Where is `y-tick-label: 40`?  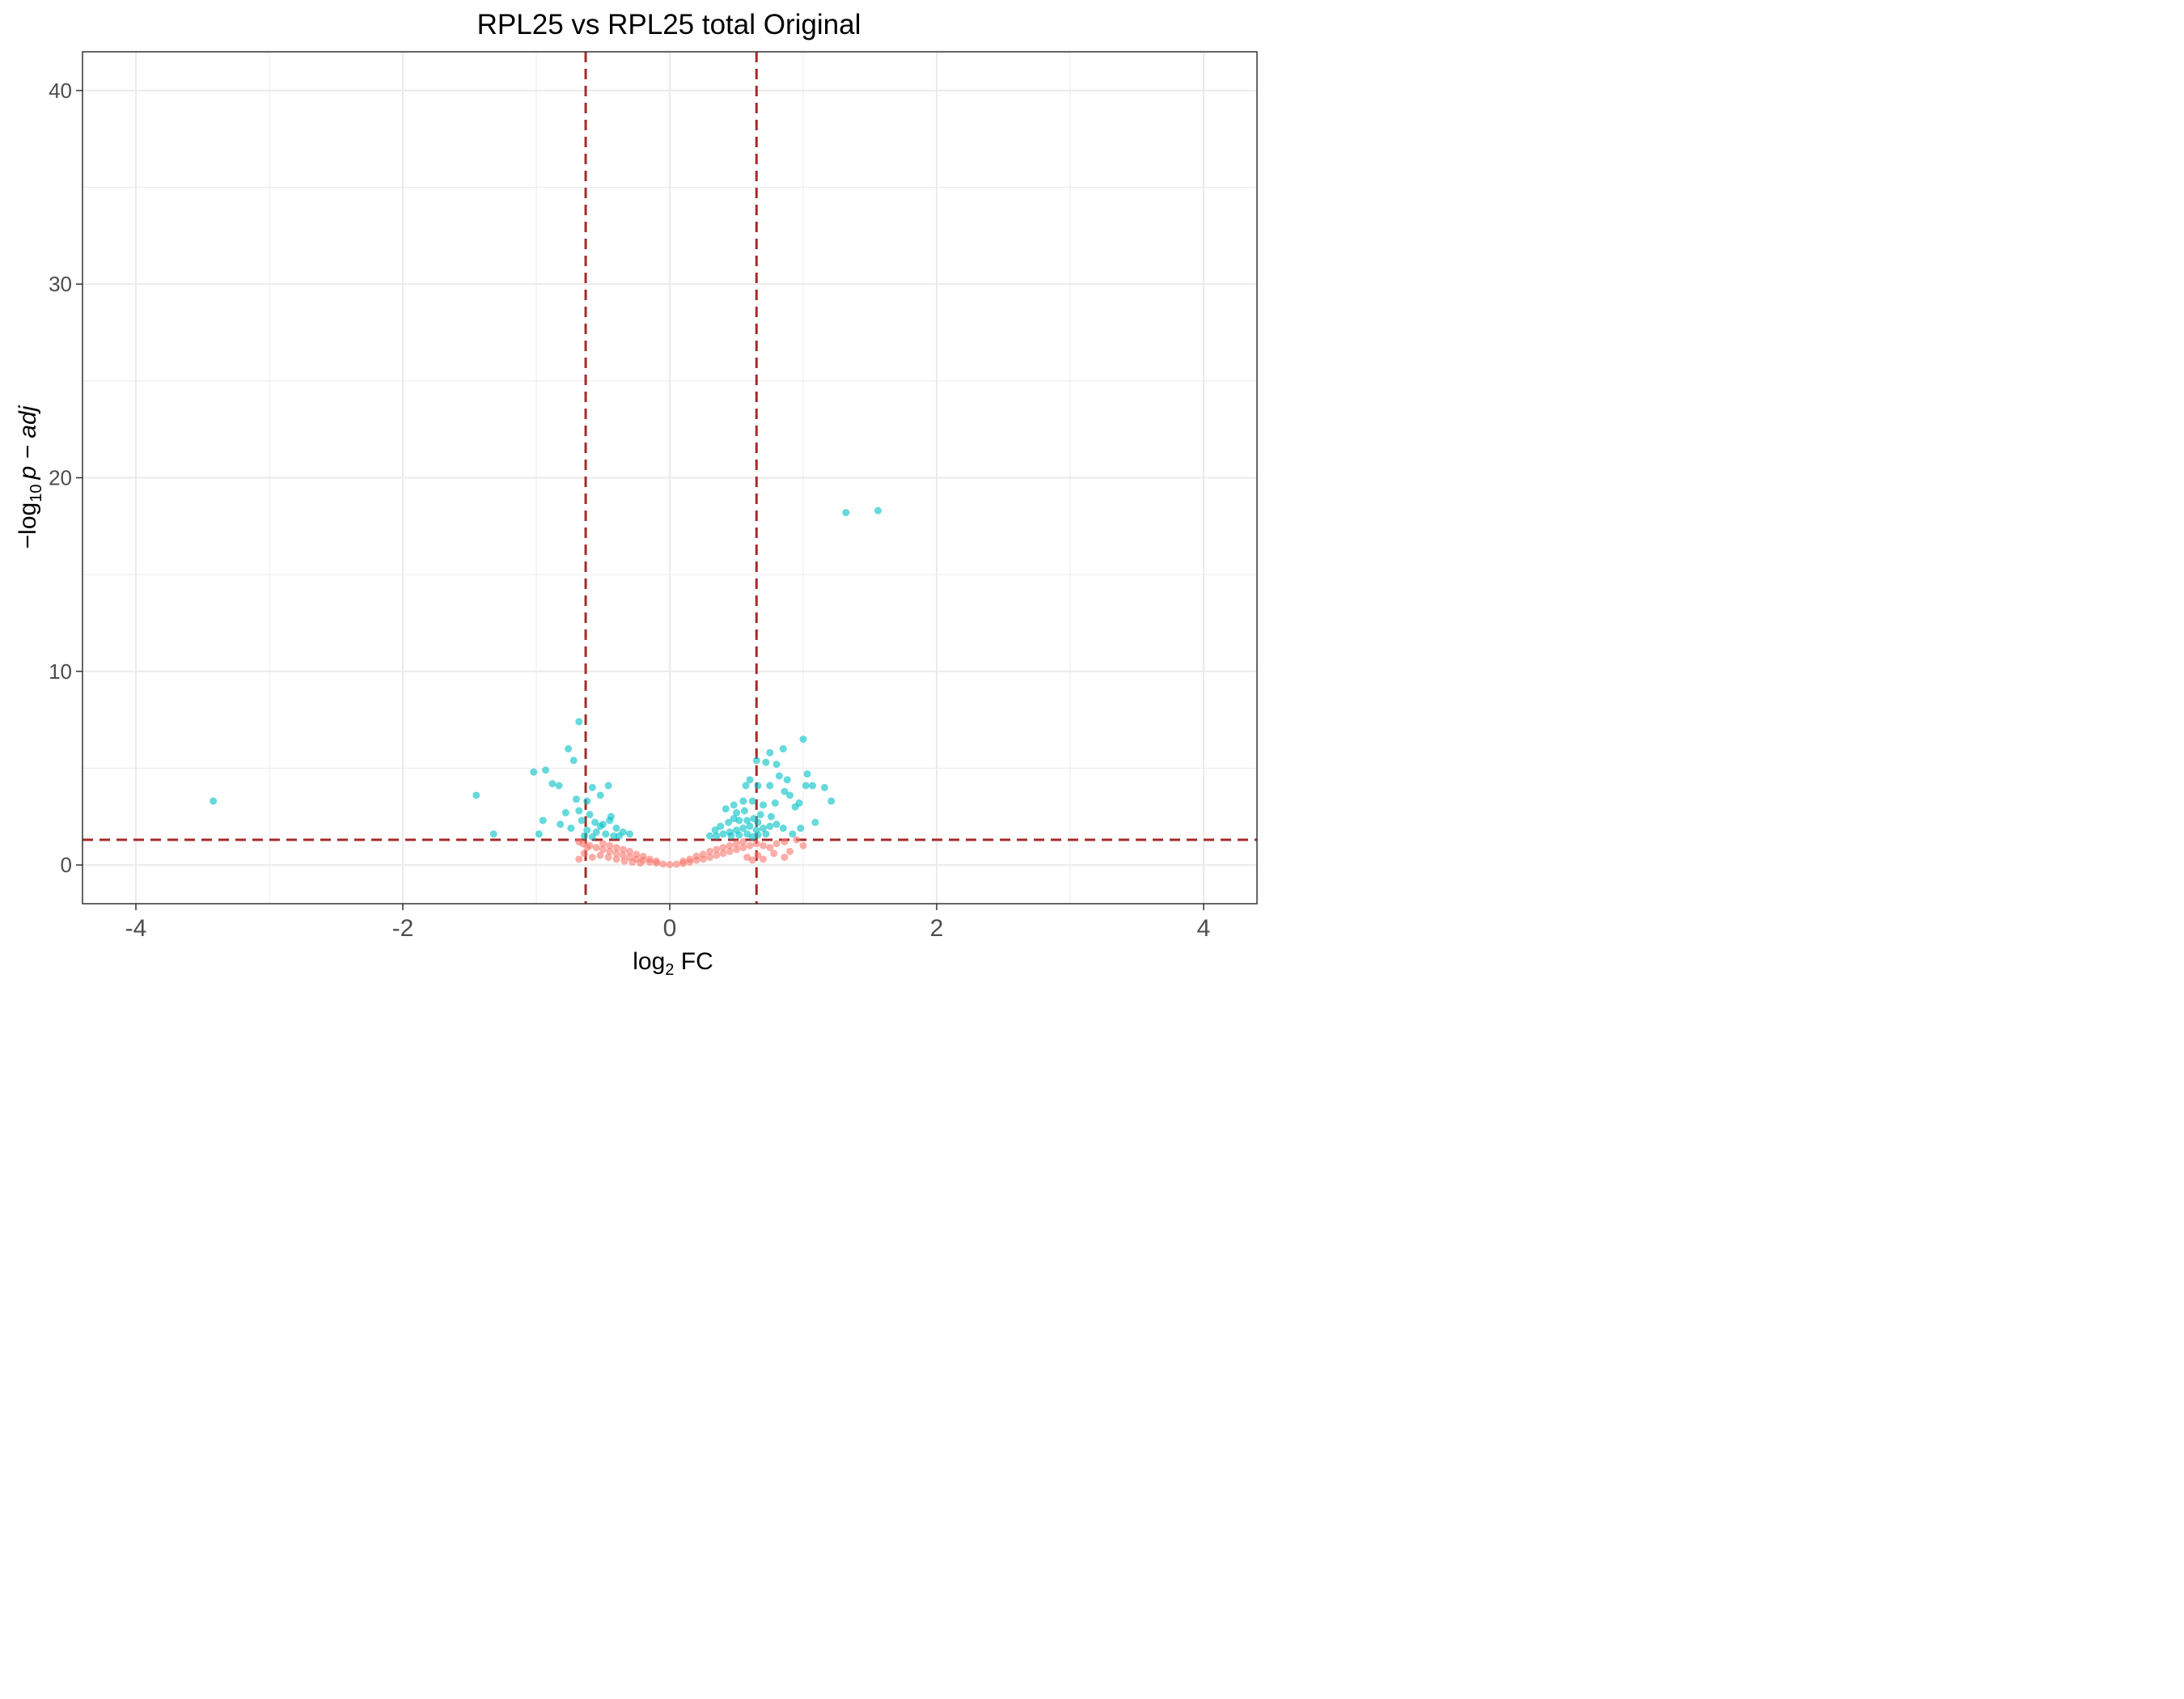 y-tick-label: 40 is located at coordinates (60, 90).